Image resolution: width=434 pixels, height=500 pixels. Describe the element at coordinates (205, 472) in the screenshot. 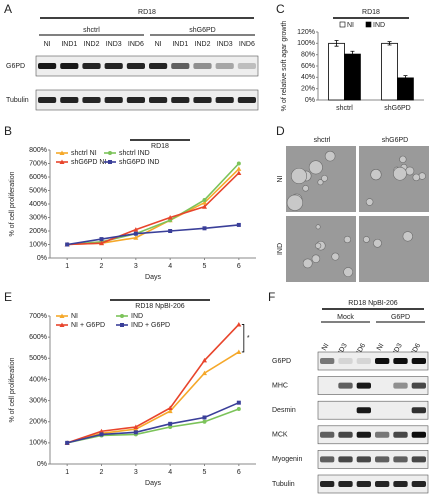

I see `x-tick-label: 5` at that location.